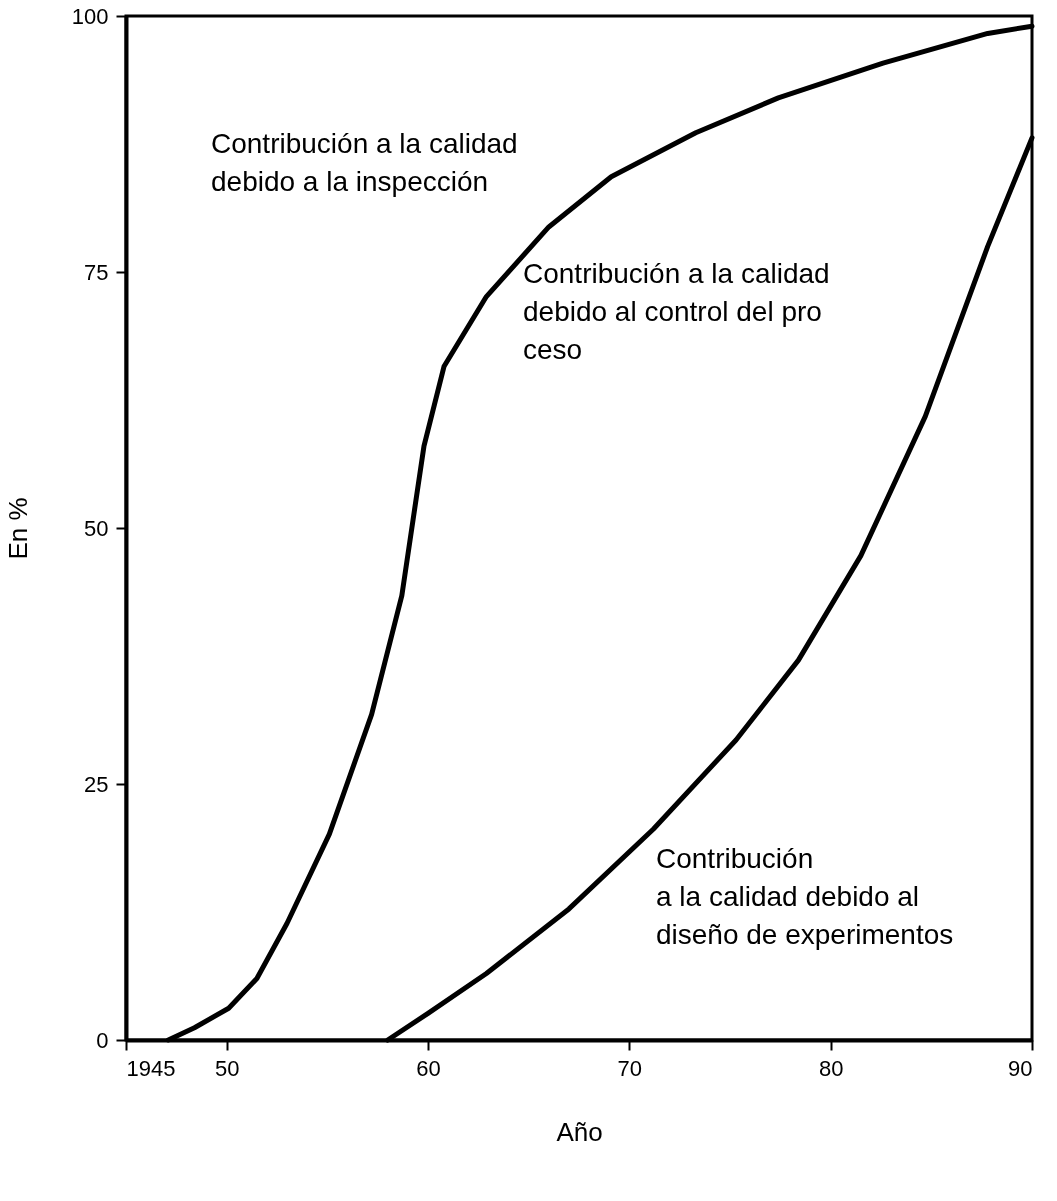 This screenshot has height=1201, width=1057. What do you see at coordinates (428, 1068) in the screenshot?
I see `x-tick-label: 60` at bounding box center [428, 1068].